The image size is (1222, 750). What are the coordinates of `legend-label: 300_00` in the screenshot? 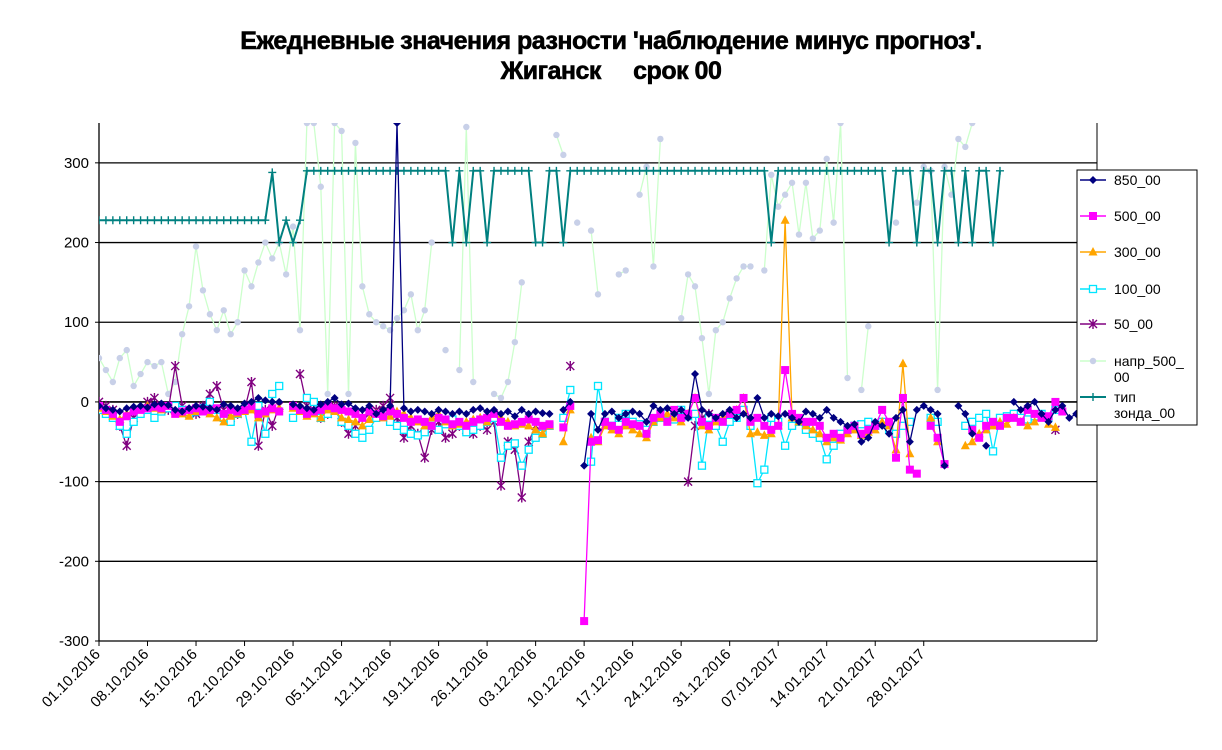 It's located at (1137, 252).